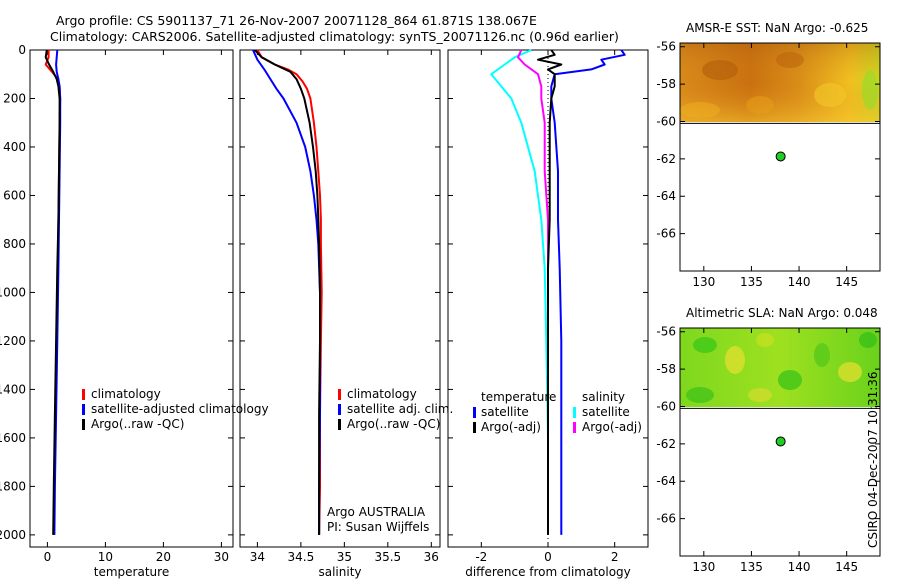  What do you see at coordinates (666, 121) in the screenshot?
I see `sst_map-ytick-label: -60` at bounding box center [666, 121].